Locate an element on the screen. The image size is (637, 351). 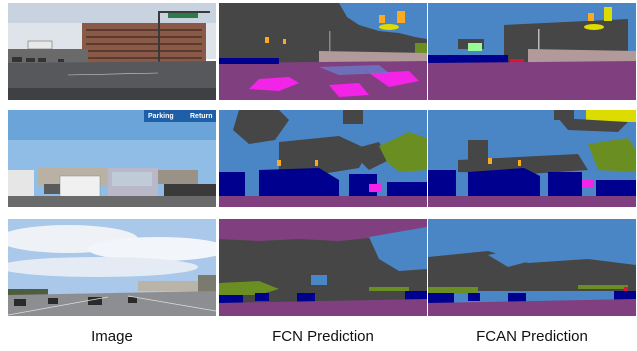
column-label-fcan-prediction: FCAN Prediction is located at coordinates (532, 336).